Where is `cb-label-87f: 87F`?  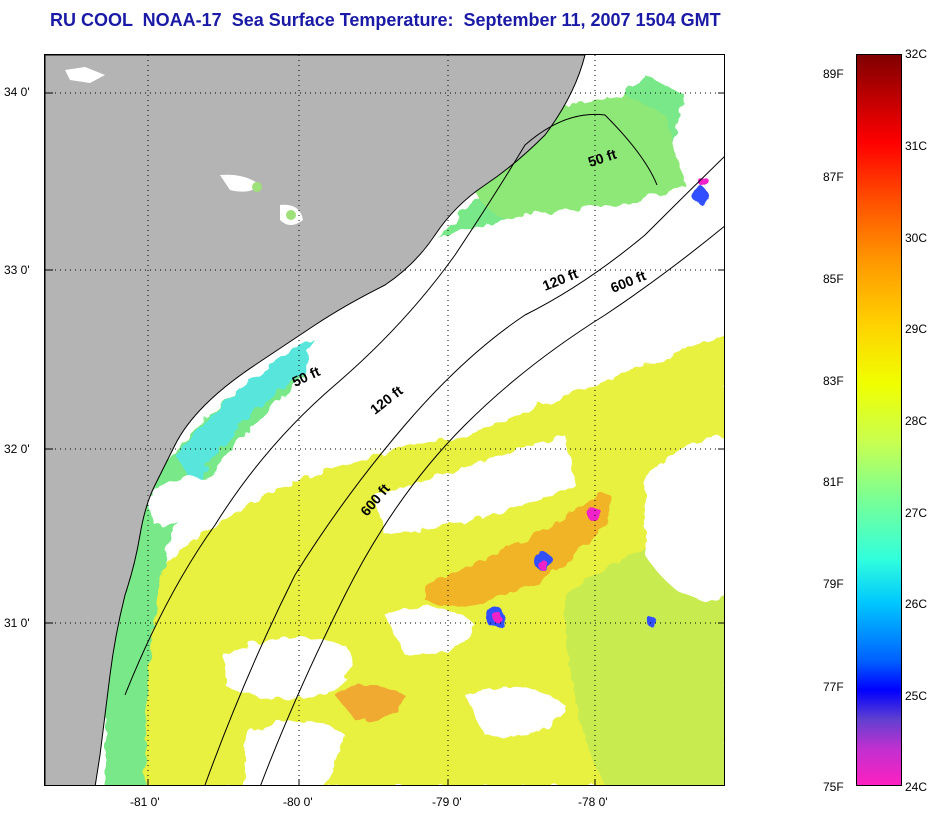
cb-label-87f: 87F is located at coordinates (833, 177).